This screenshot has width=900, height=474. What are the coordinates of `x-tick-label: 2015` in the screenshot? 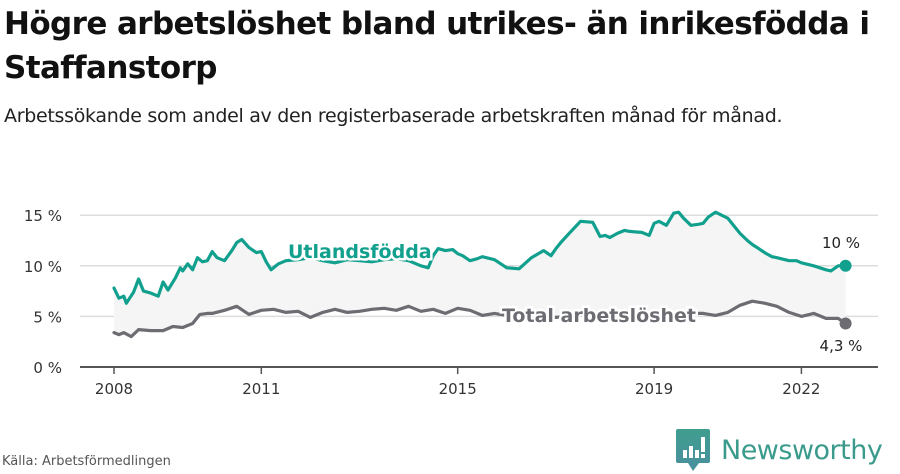 It's located at (458, 389).